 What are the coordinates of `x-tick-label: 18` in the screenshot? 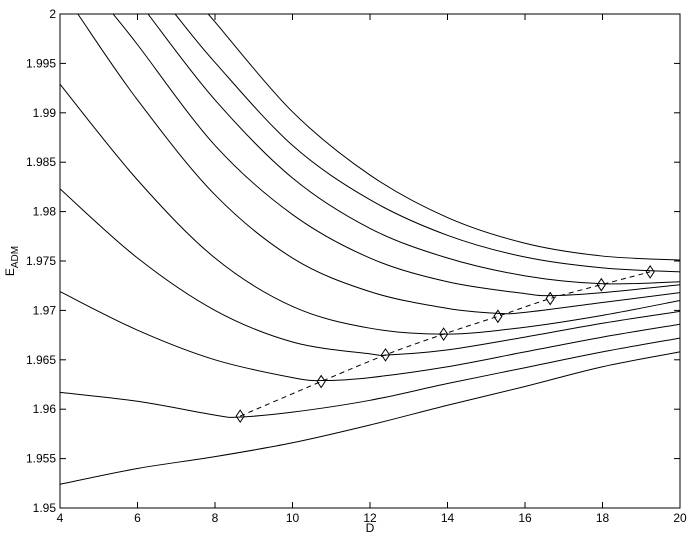 It's located at (603, 518).